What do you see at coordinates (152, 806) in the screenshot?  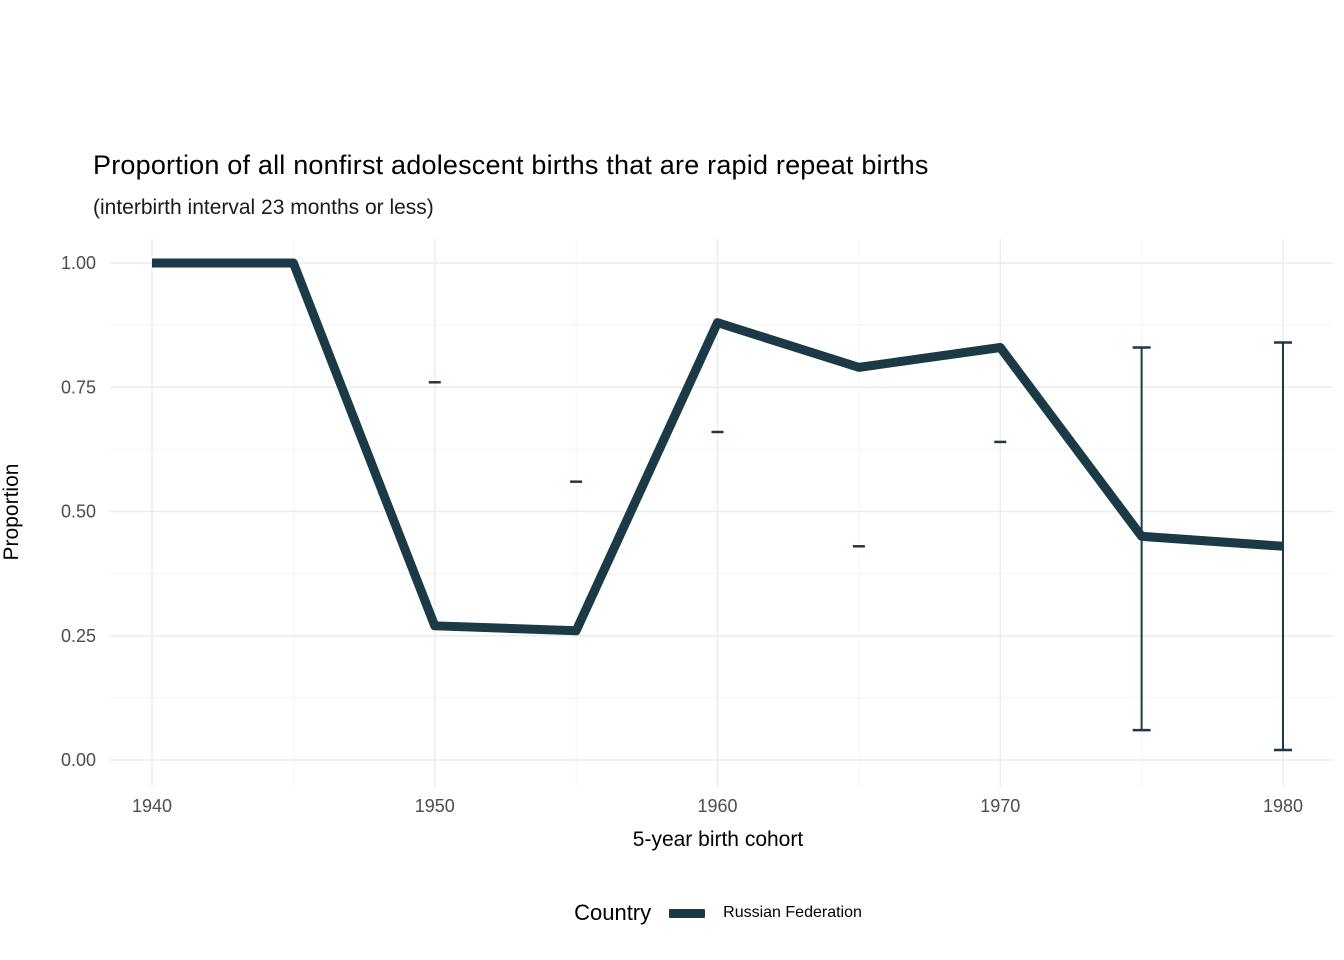 I see `x-tick-label: 1940` at bounding box center [152, 806].